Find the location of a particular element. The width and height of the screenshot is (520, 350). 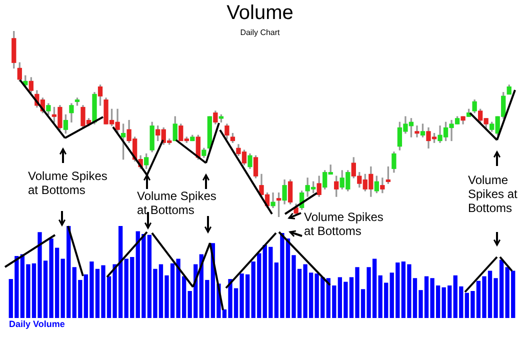

text: Daily Volume is located at coordinates (37, 324).